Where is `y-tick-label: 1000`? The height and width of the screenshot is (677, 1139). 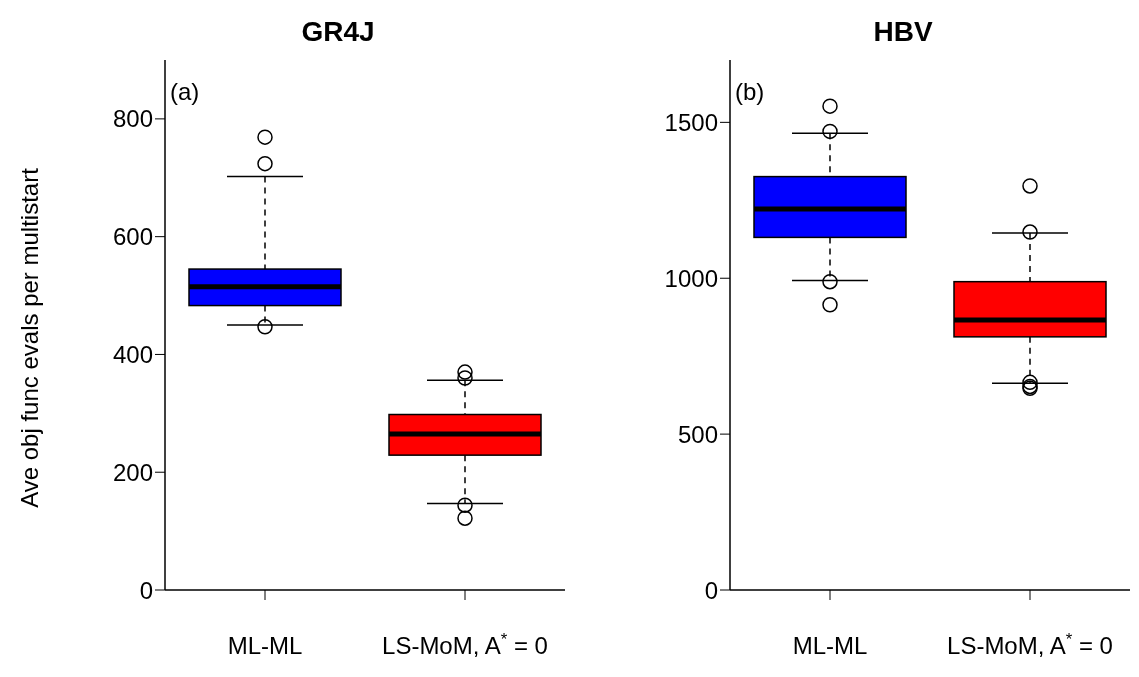 y-tick-label: 1000 is located at coordinates (691, 278).